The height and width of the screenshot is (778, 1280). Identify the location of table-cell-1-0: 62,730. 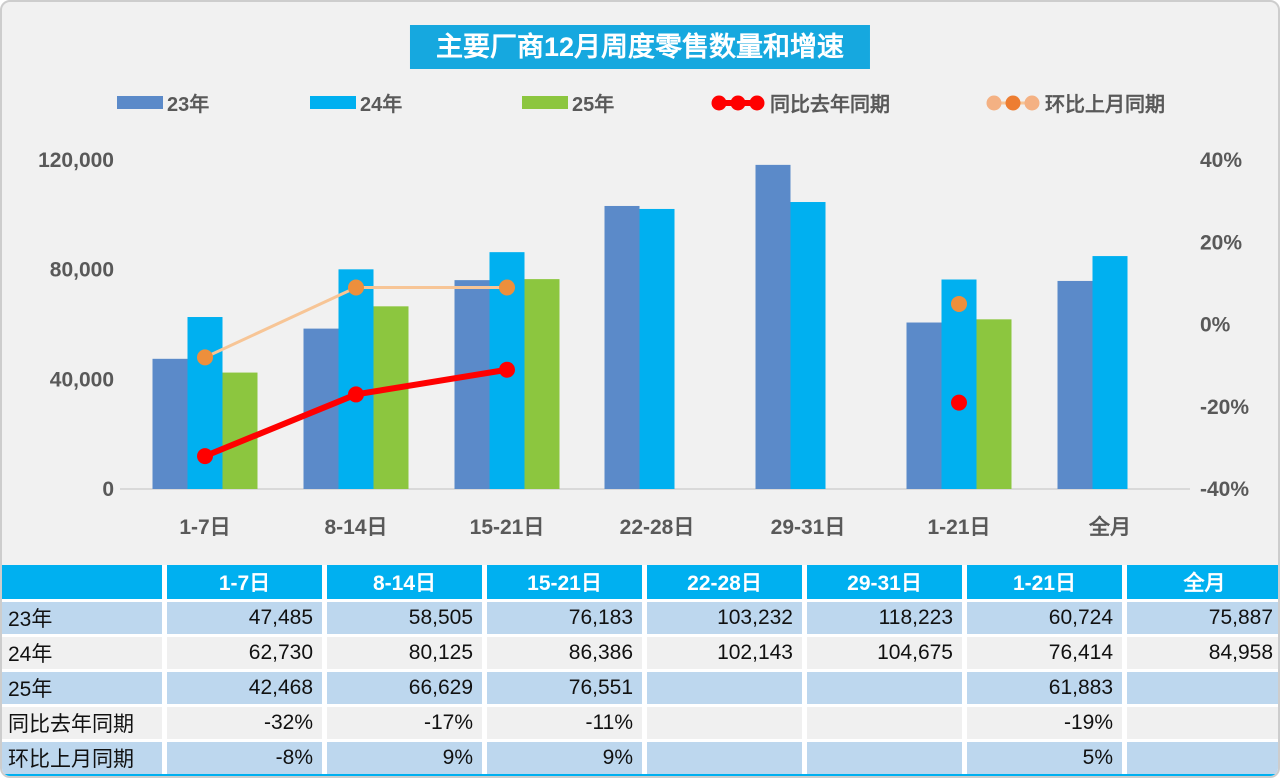
(244, 653).